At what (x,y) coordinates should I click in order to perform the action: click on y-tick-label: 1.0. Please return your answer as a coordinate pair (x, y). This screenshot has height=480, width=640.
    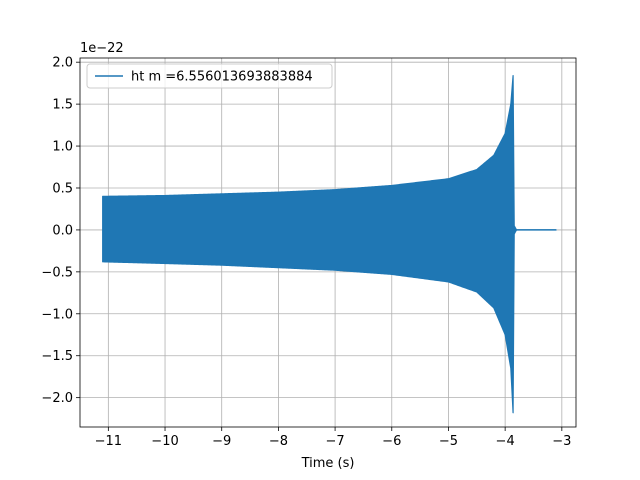
    Looking at the image, I should click on (62, 147).